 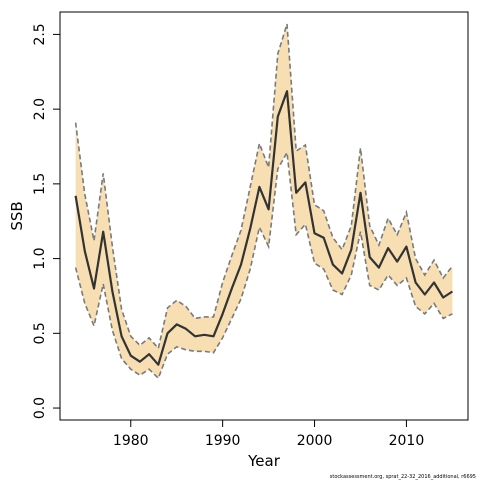 What do you see at coordinates (40, 258) in the screenshot?
I see `y-tick-label: 1.0` at bounding box center [40, 258].